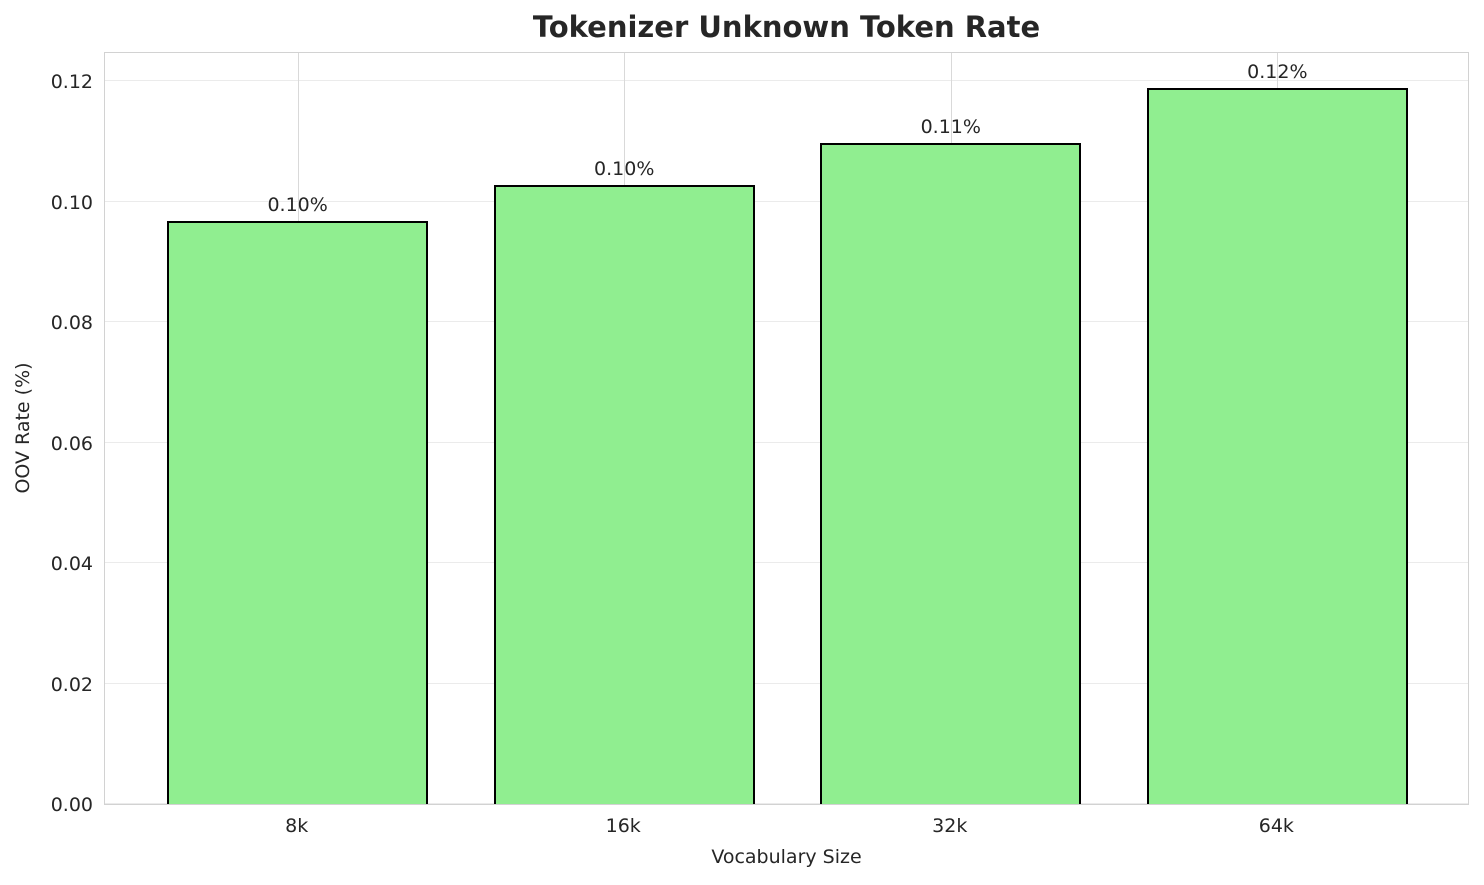  Describe the element at coordinates (71, 202) in the screenshot. I see `y-tick-label: 0.10` at that location.